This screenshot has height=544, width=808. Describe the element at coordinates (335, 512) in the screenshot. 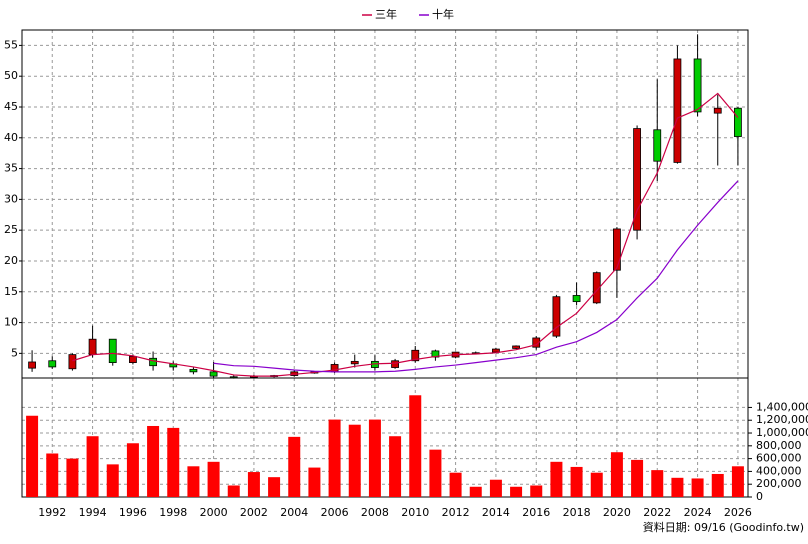

I see `x-tick-label: 2006` at that location.